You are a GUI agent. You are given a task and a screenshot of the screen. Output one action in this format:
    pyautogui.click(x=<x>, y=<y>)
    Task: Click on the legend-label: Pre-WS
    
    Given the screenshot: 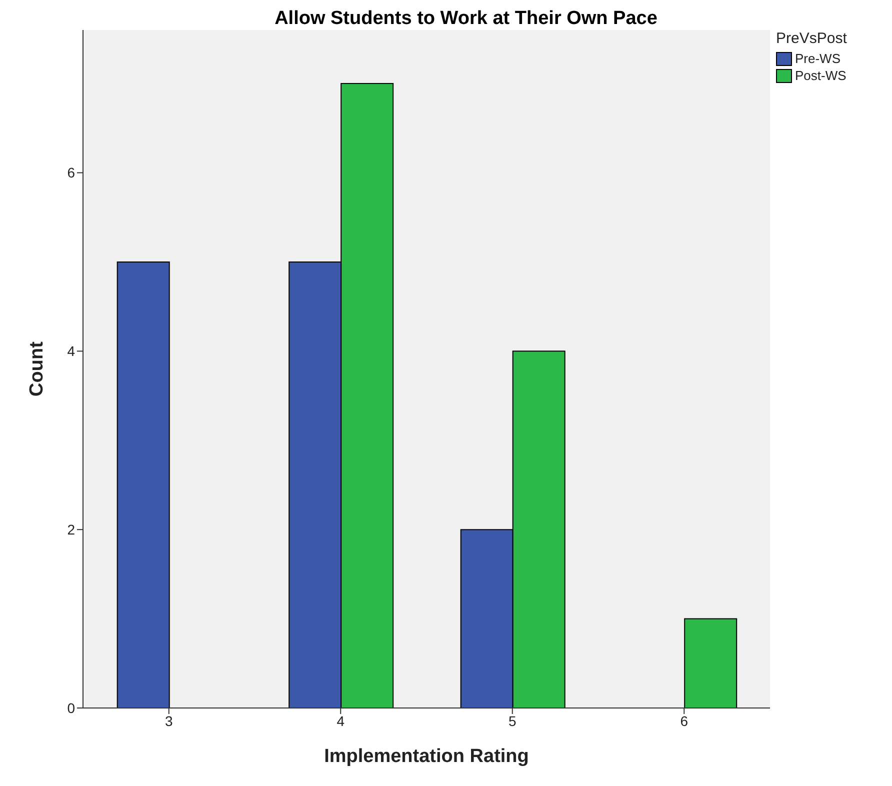 What is the action you would take?
    pyautogui.click(x=818, y=58)
    